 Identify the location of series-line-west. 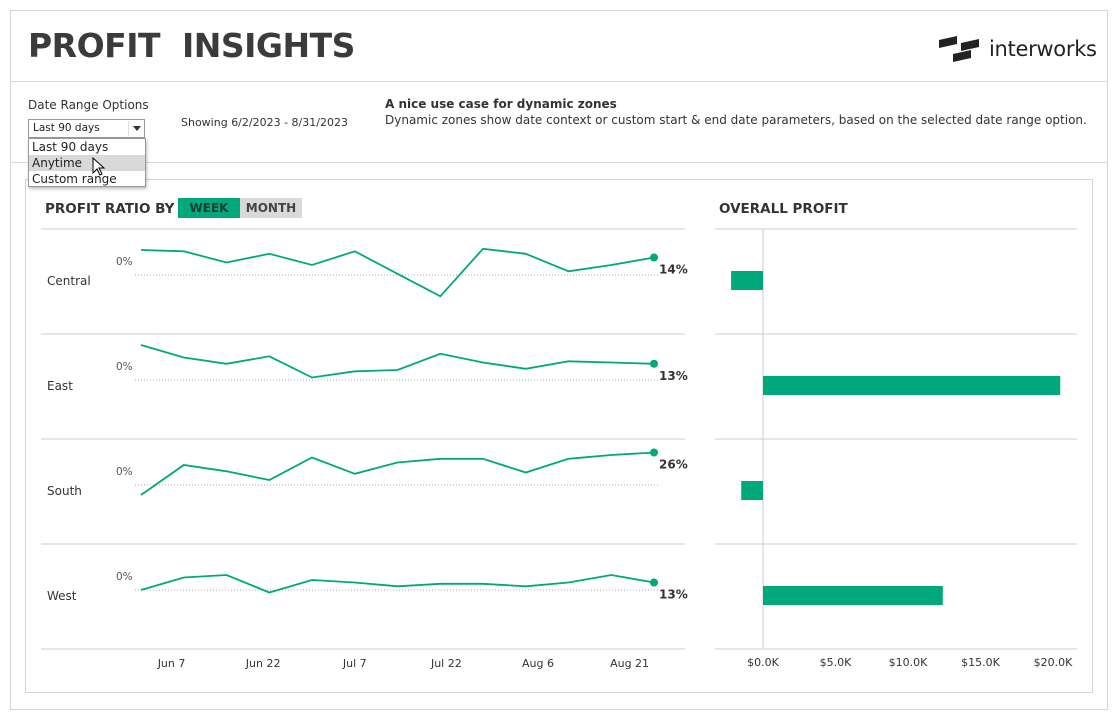
(397, 584).